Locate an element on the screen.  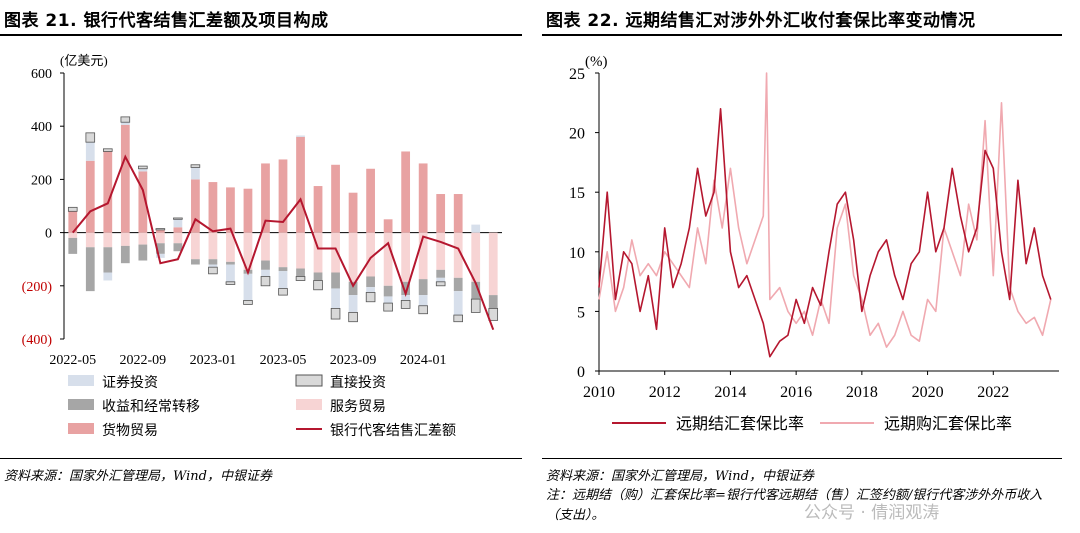
x-tick-label: 2022 is located at coordinates (993, 392).